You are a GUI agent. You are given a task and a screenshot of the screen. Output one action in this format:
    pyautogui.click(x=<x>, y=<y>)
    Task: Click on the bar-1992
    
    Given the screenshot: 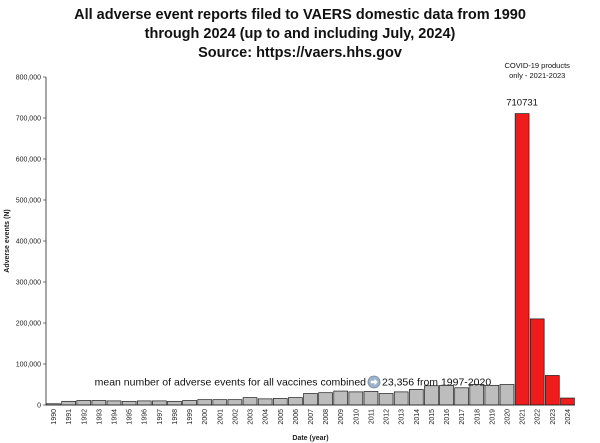 What is the action you would take?
    pyautogui.click(x=84, y=403)
    